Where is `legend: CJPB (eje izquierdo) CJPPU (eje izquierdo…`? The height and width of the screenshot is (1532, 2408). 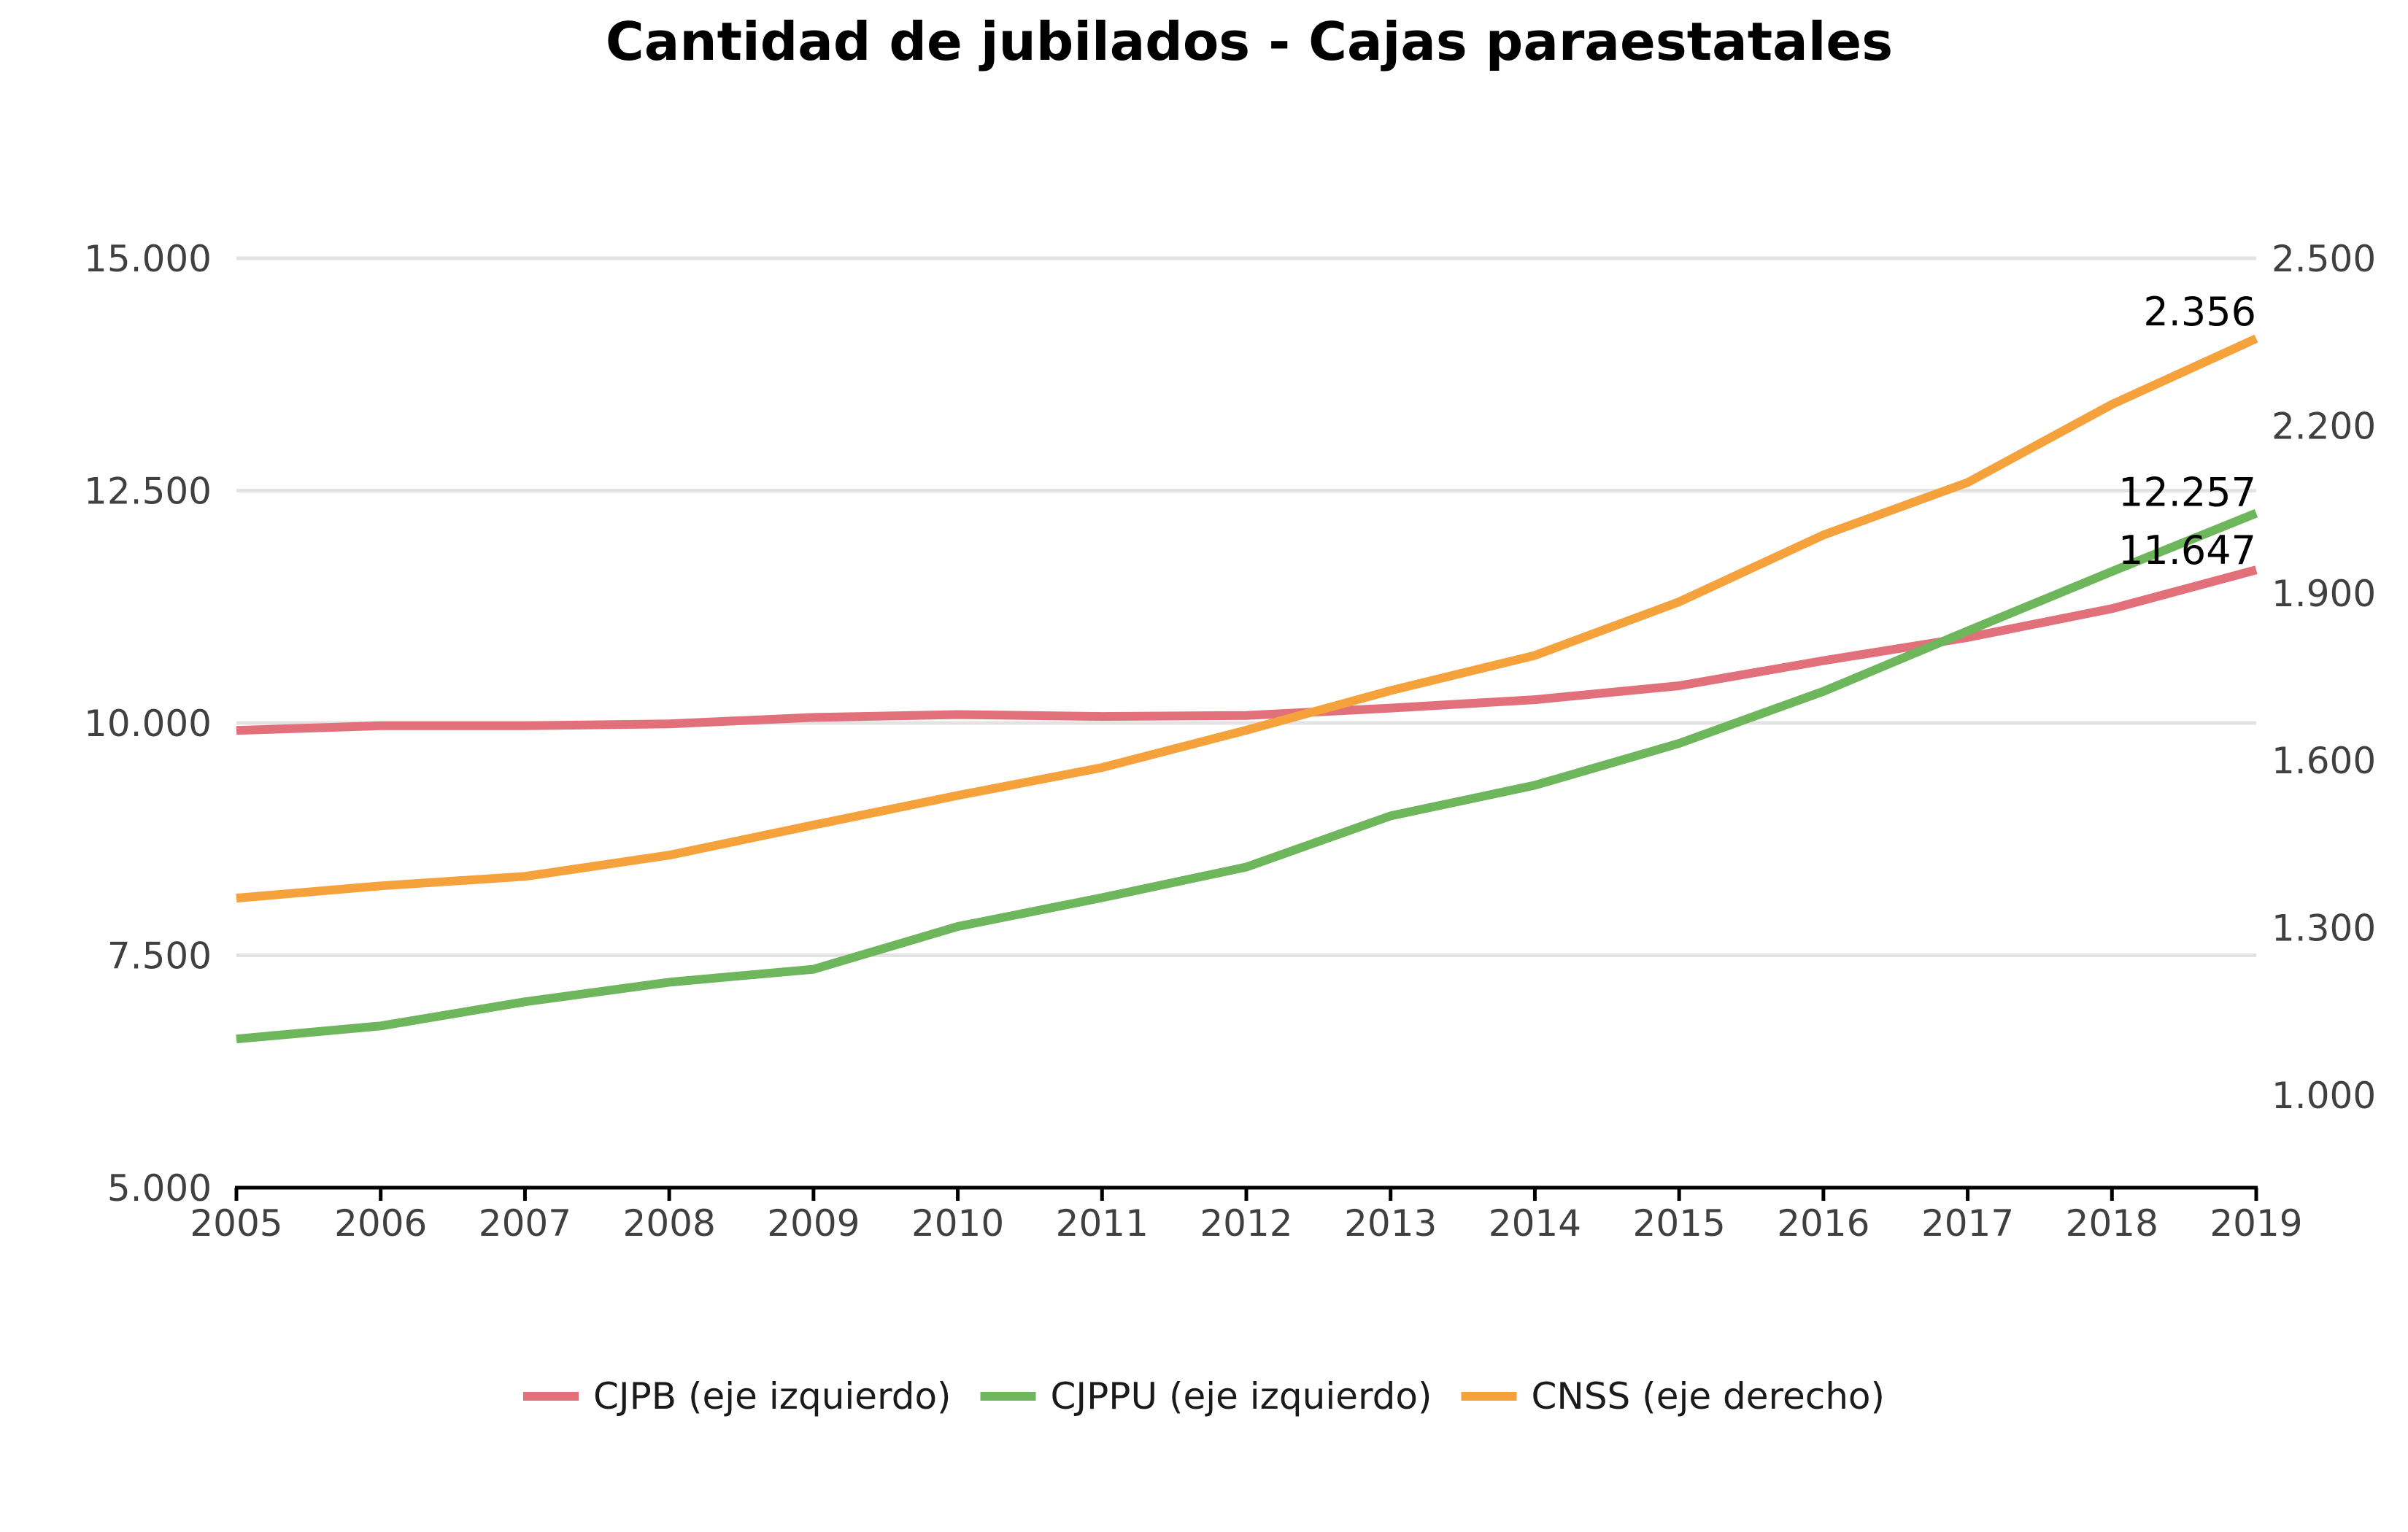 legend: CJPB (eje izquierdo) CJPPU (eje izquierdo… is located at coordinates (1204, 1396).